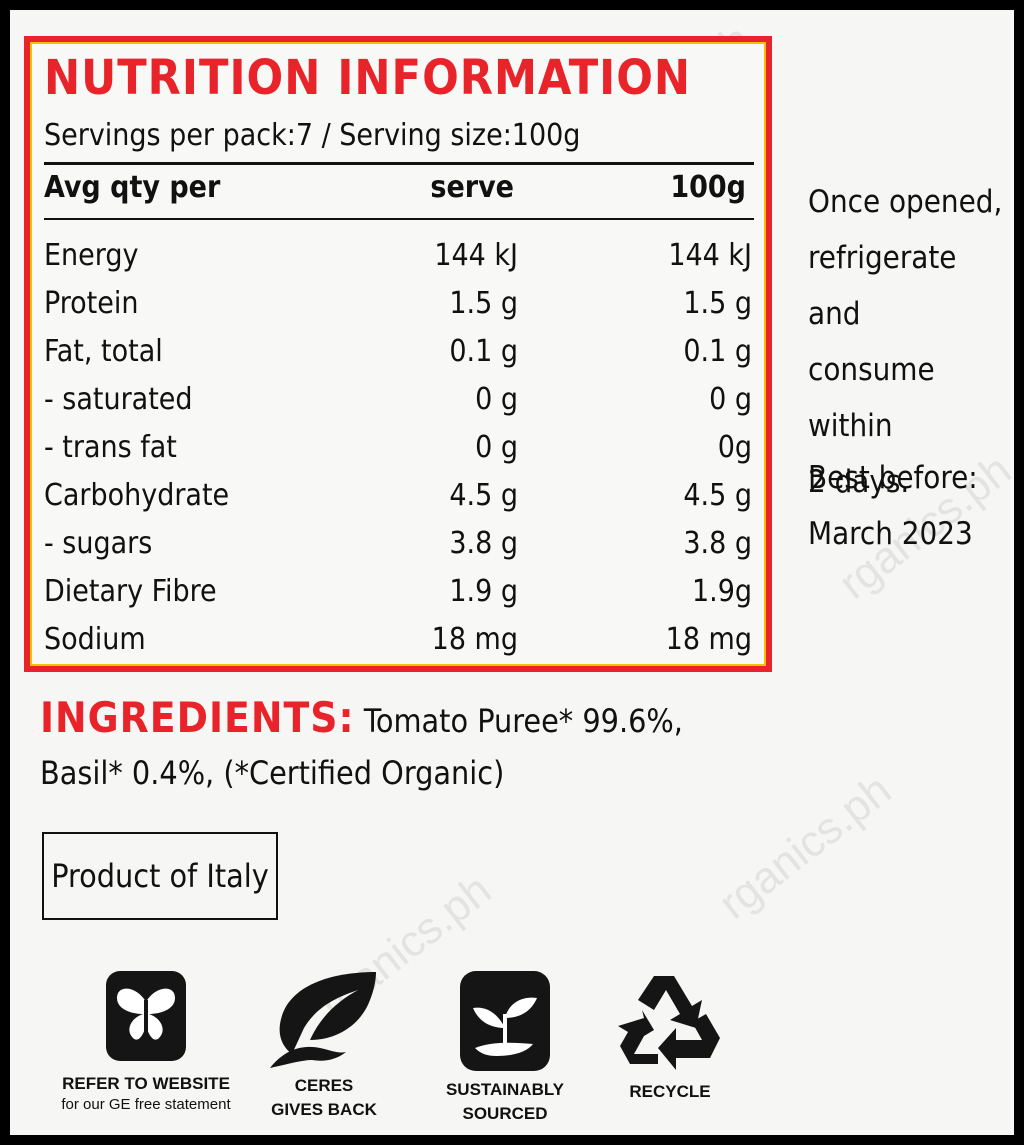 This screenshot has width=1024, height=1145. I want to click on storage-line: 2 days., so click(859, 482).